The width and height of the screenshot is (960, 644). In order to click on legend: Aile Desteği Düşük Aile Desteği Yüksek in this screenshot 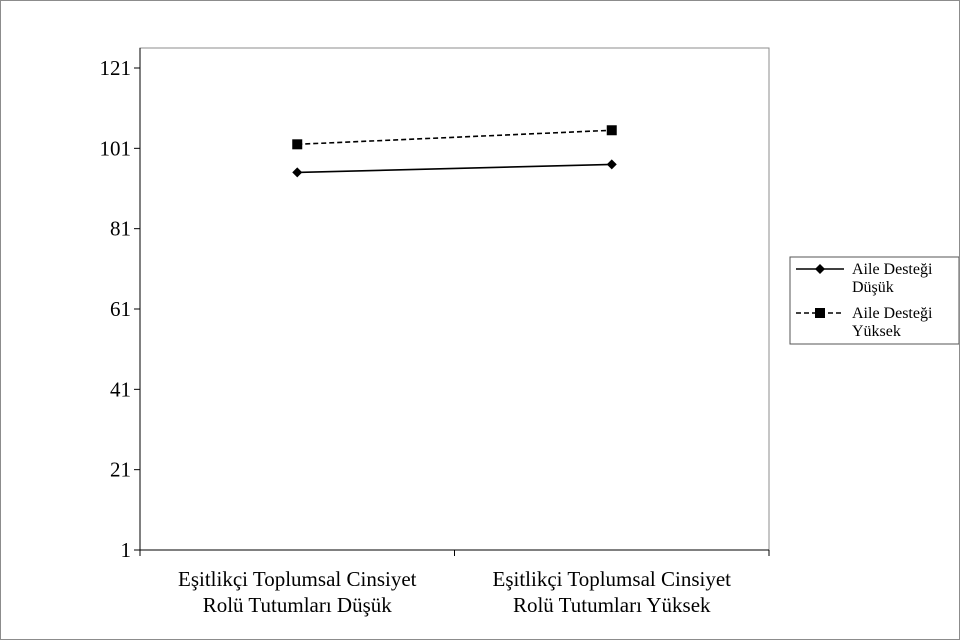, I will do `click(874, 300)`.